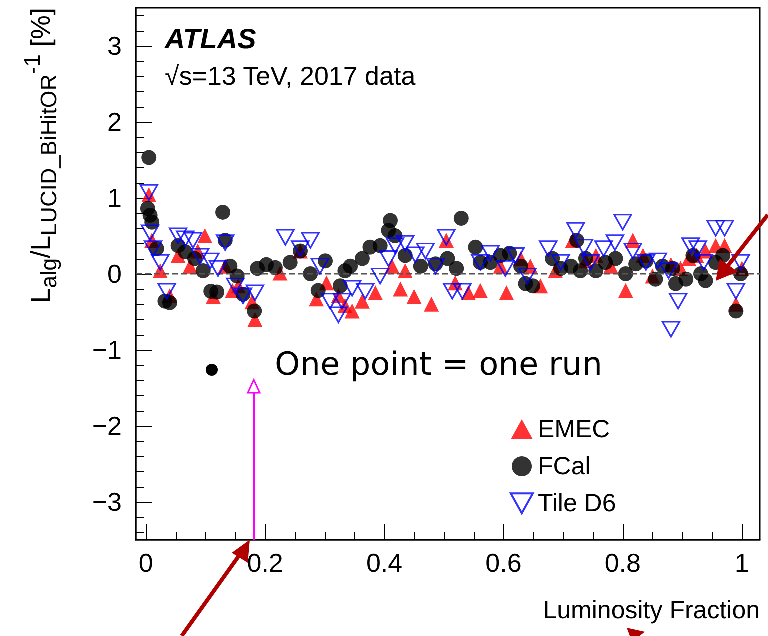 Image resolution: width=768 pixels, height=636 pixels. Describe the element at coordinates (290, 76) in the screenshot. I see `text: √s=13 TeV, 2017 data` at that location.